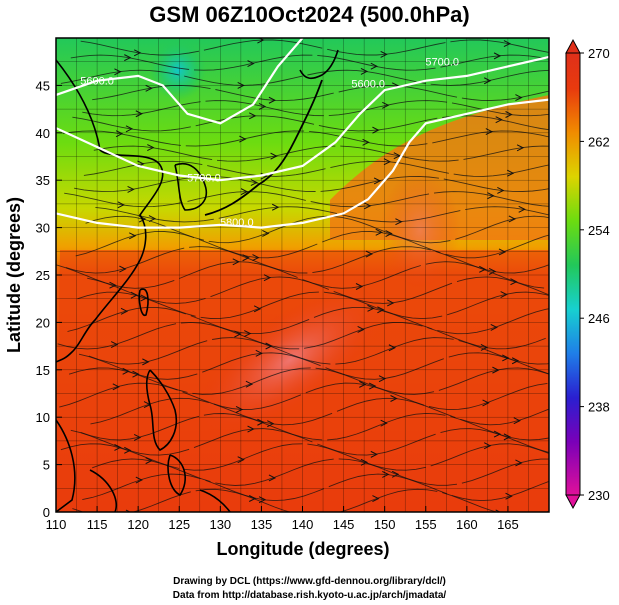 This screenshot has width=619, height=605. Describe the element at coordinates (46, 512) in the screenshot. I see `y-tick-label: 0` at that location.